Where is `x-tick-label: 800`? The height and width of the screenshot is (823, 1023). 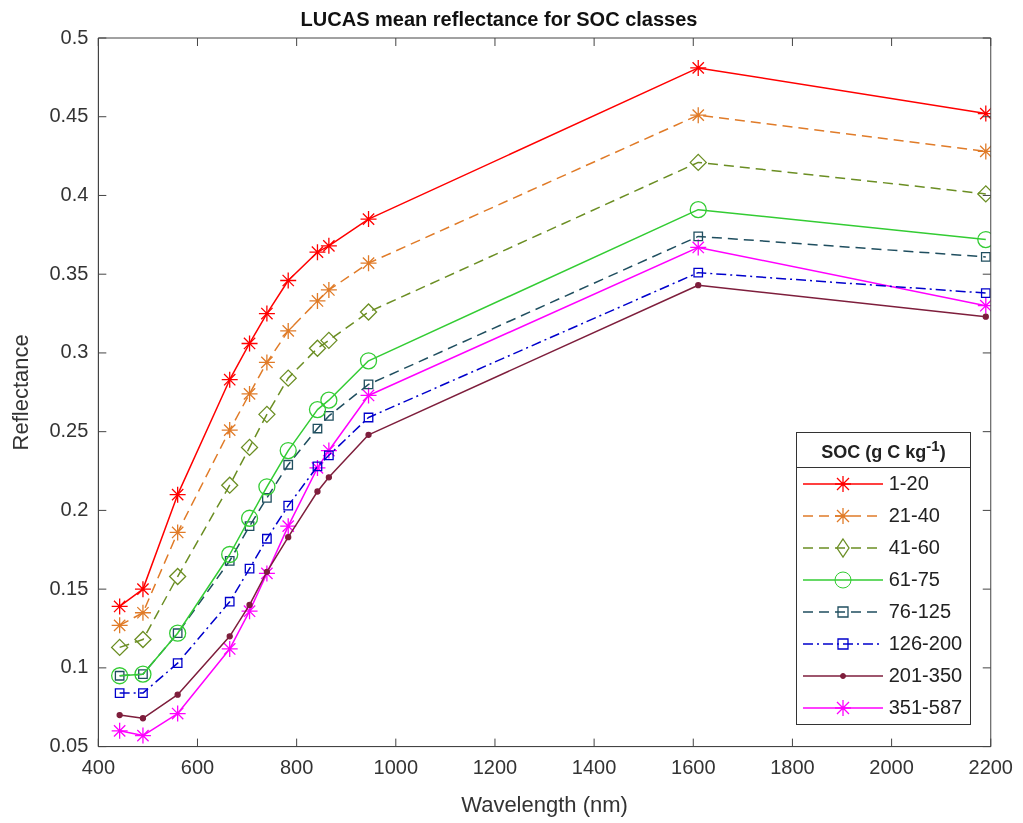 x-tick-label: 800 is located at coordinates (296, 767).